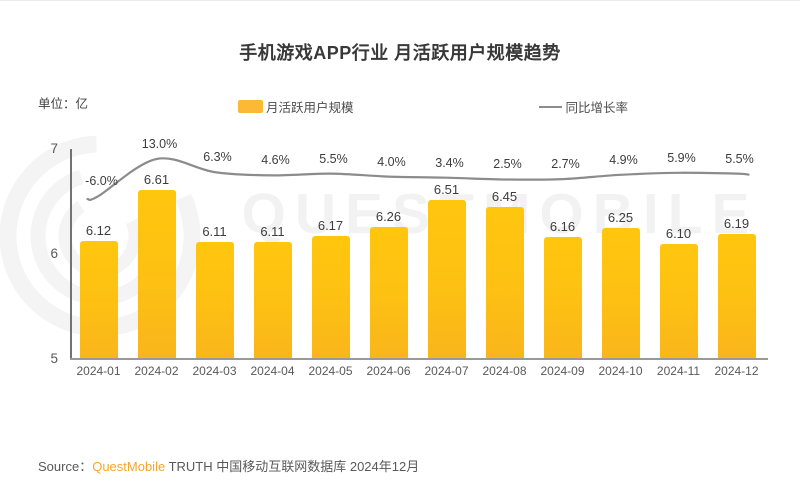 Image resolution: width=800 pixels, height=487 pixels. I want to click on y-axis-tick-label: 7, so click(54, 148).